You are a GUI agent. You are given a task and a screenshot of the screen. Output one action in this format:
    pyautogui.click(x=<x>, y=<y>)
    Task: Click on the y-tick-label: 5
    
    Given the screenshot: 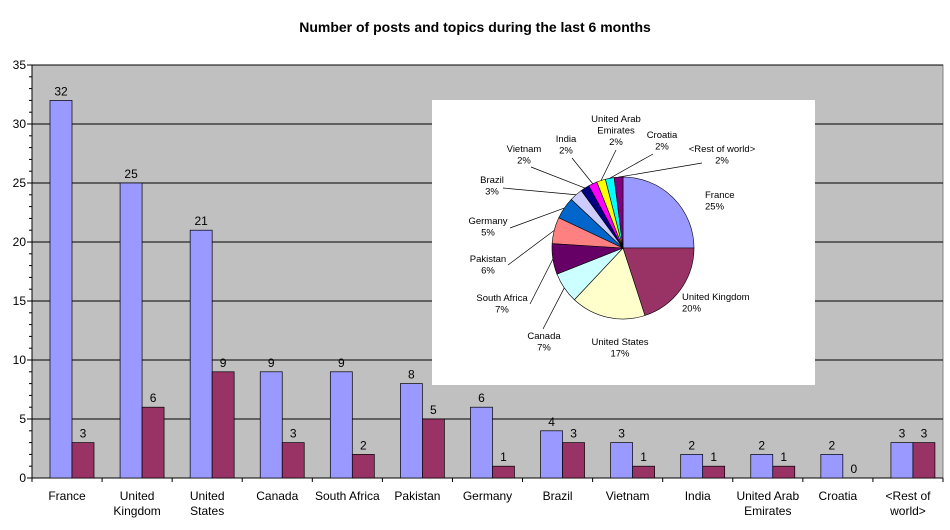 What is the action you would take?
    pyautogui.click(x=22, y=419)
    